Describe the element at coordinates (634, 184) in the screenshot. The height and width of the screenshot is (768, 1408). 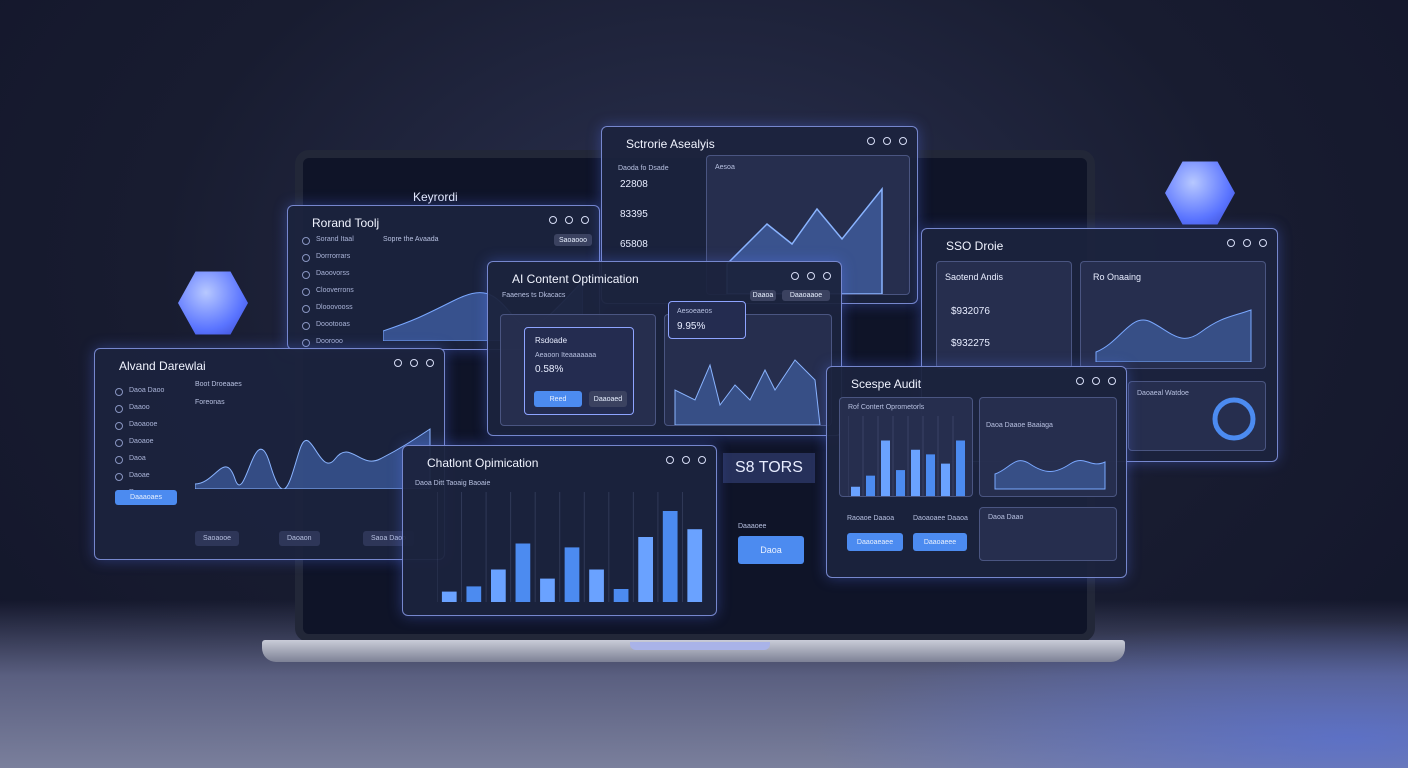
I see `stat-value: 22808` at that location.